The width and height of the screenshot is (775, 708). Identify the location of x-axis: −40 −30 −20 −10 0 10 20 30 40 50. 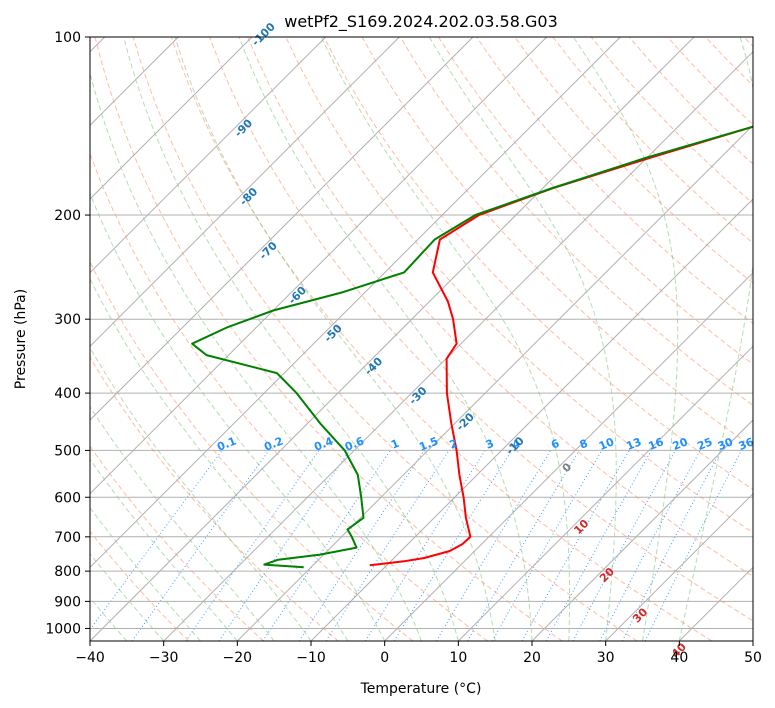
(418, 653).